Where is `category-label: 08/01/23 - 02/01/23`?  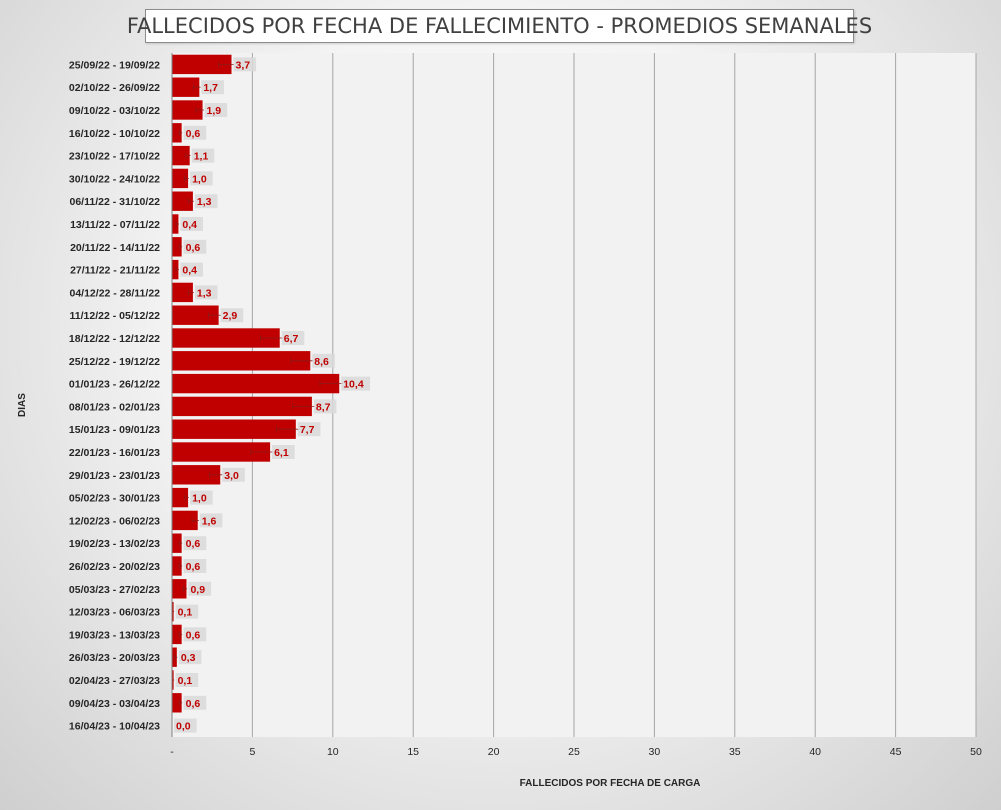 category-label: 08/01/23 - 02/01/23 is located at coordinates (114, 407).